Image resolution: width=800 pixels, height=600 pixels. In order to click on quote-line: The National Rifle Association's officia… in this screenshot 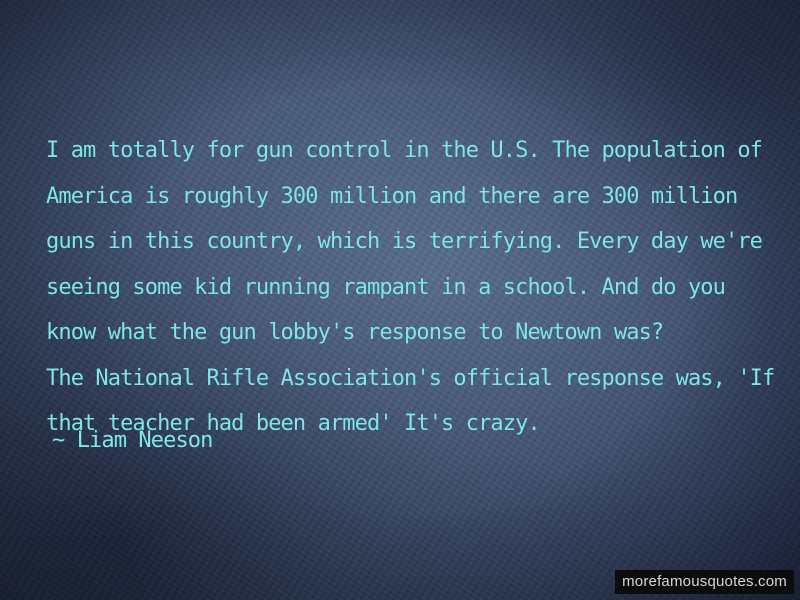, I will do `click(410, 378)`.